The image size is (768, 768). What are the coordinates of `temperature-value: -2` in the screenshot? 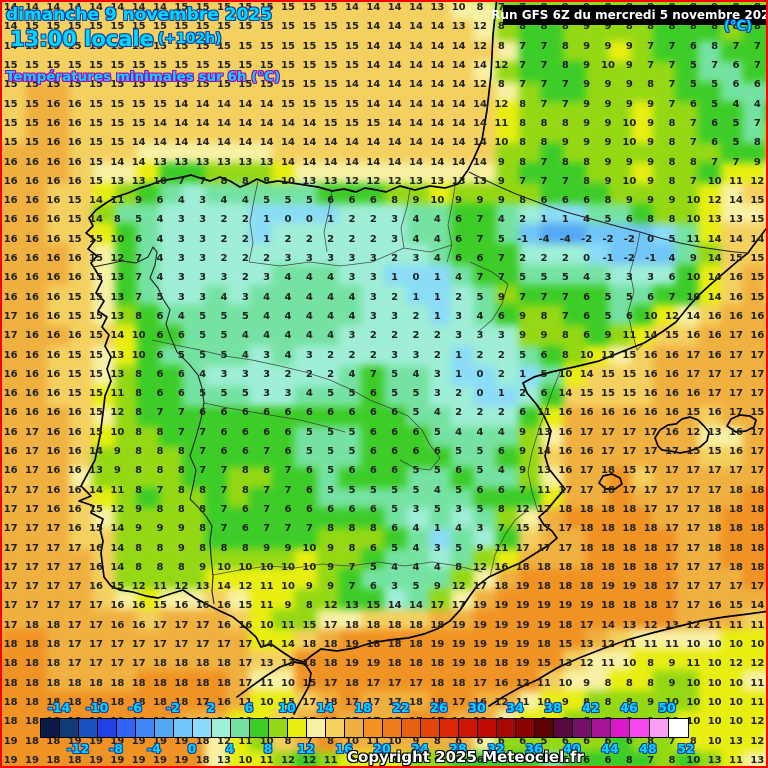 It's located at (629, 259).